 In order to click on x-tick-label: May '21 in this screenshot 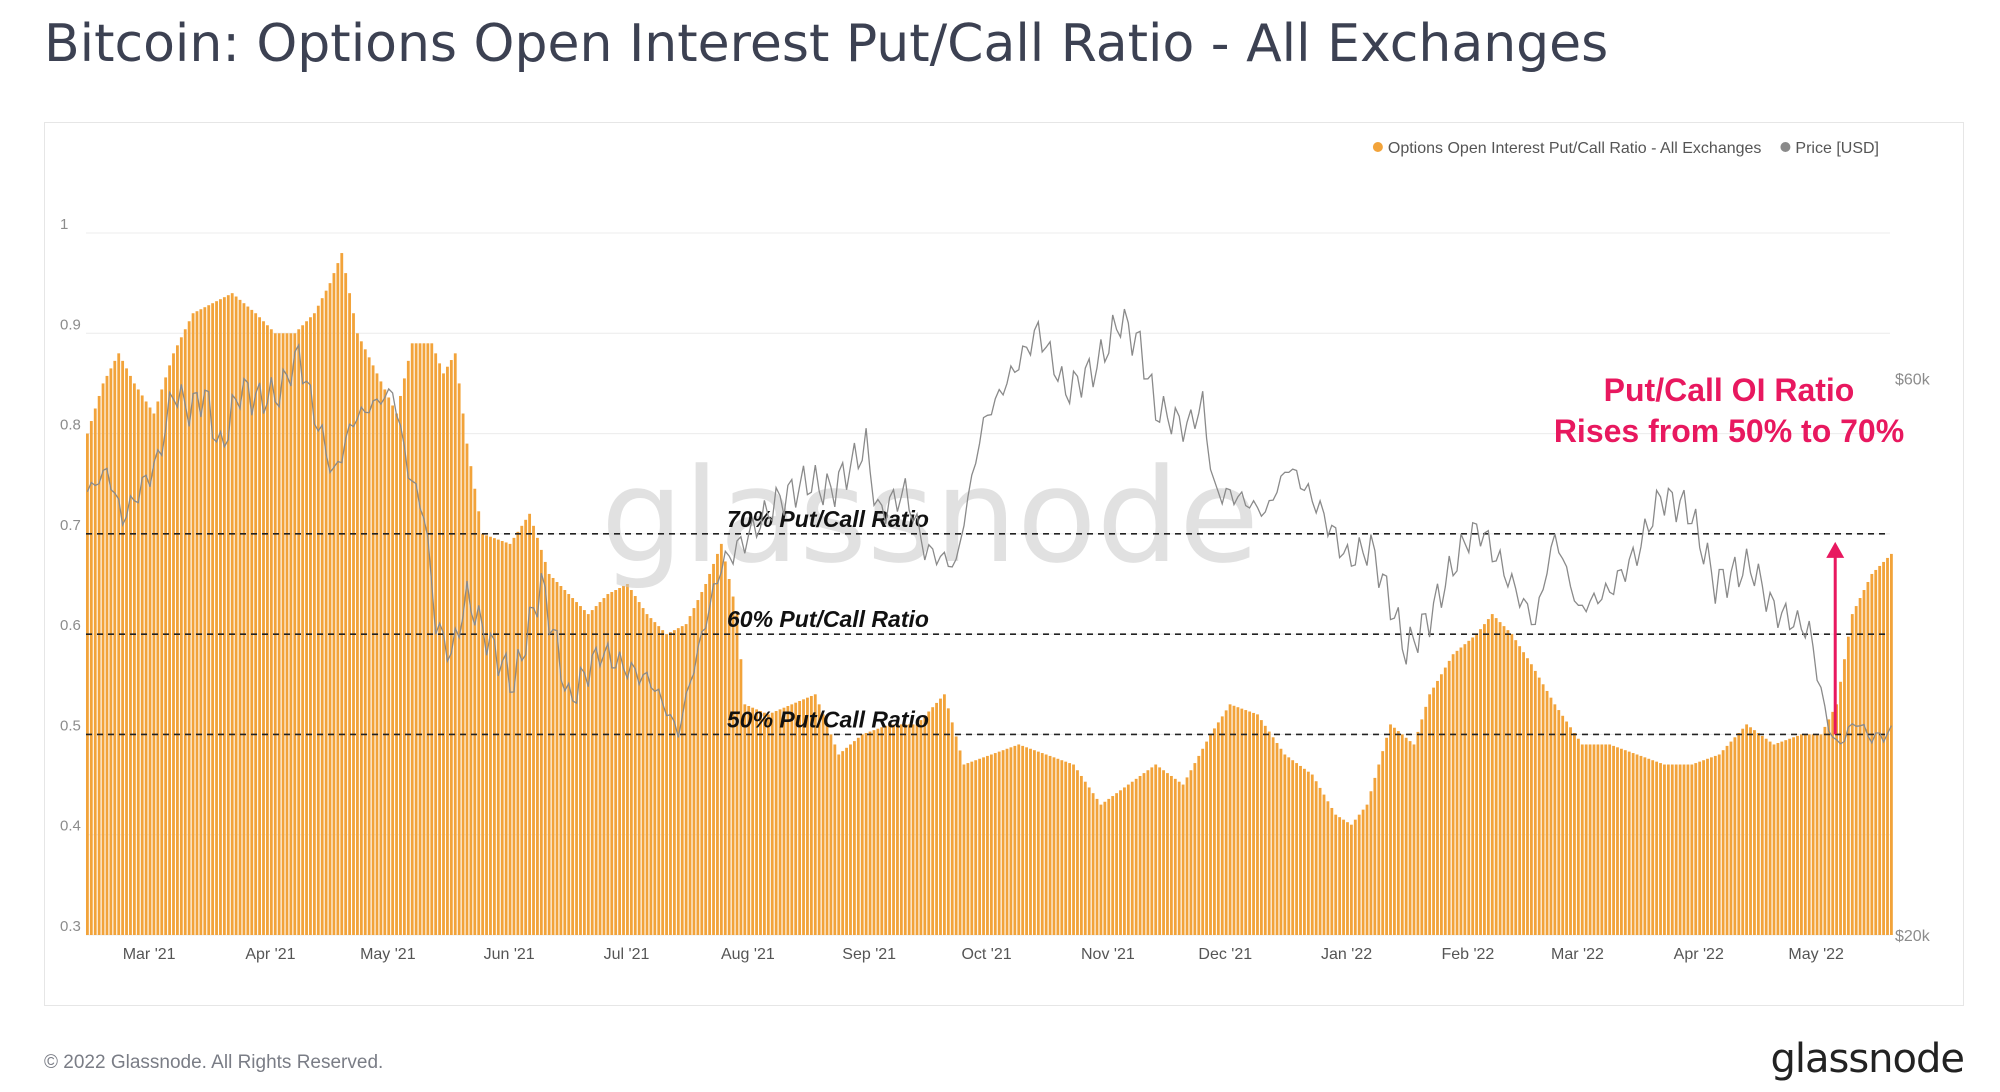, I will do `click(388, 954)`.